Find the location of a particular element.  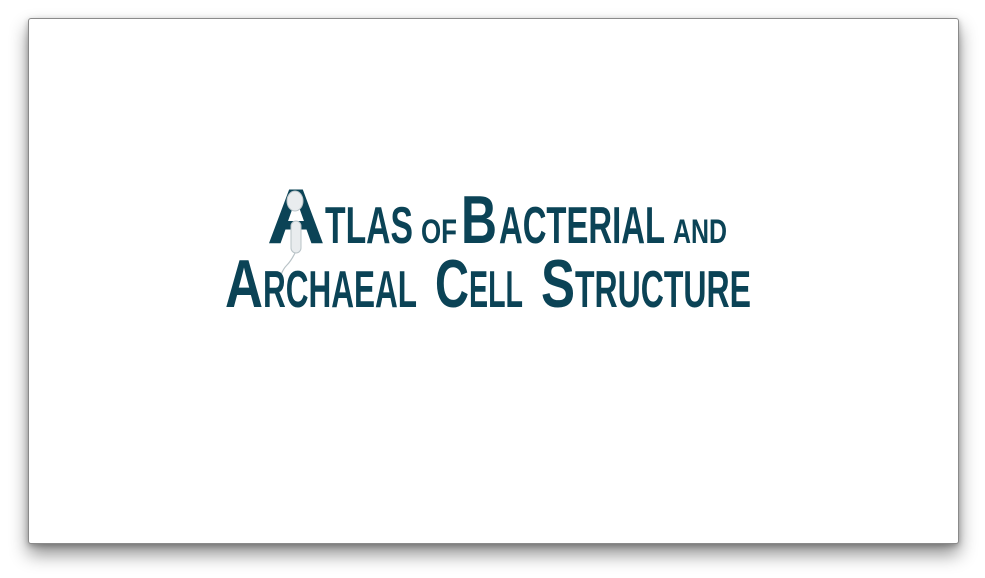

cell-icon is located at coordinates (292, 233).